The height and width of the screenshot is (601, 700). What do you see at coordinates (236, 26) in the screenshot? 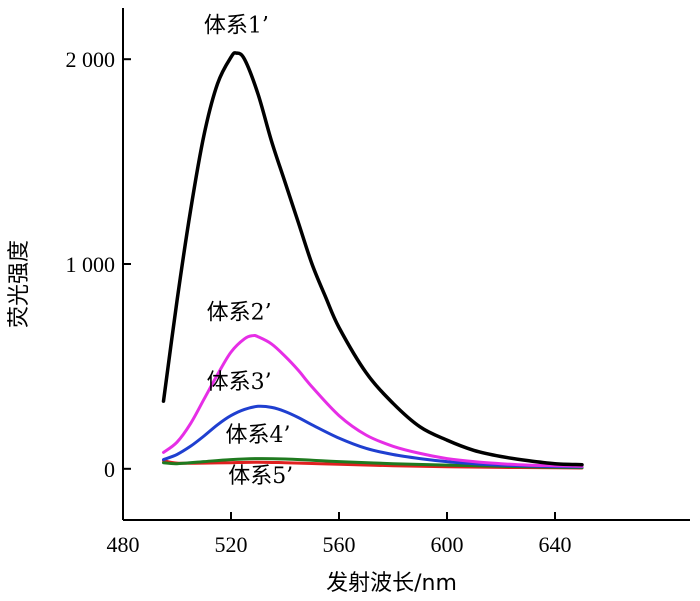
I see `series-label-1: 体系1’` at bounding box center [236, 26].